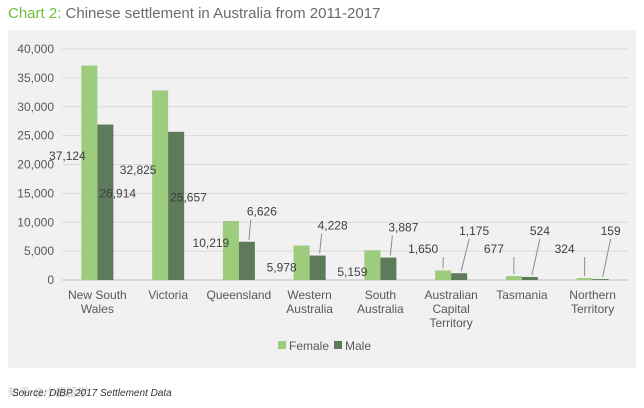 This screenshot has width=644, height=408. Describe the element at coordinates (352, 272) in the screenshot. I see `female-value-label: 5,159` at that location.